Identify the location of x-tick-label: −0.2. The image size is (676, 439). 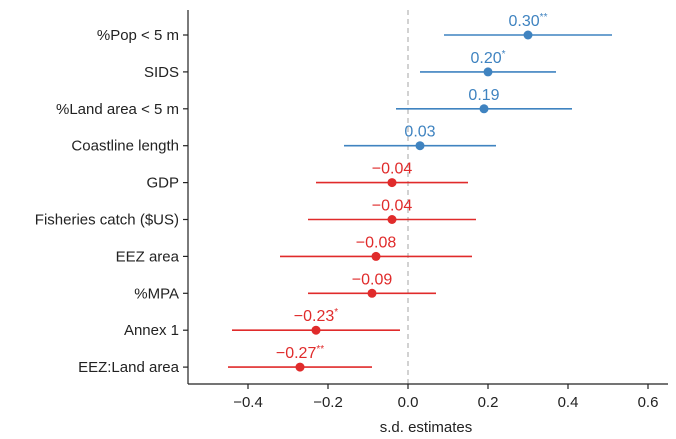
(328, 402).